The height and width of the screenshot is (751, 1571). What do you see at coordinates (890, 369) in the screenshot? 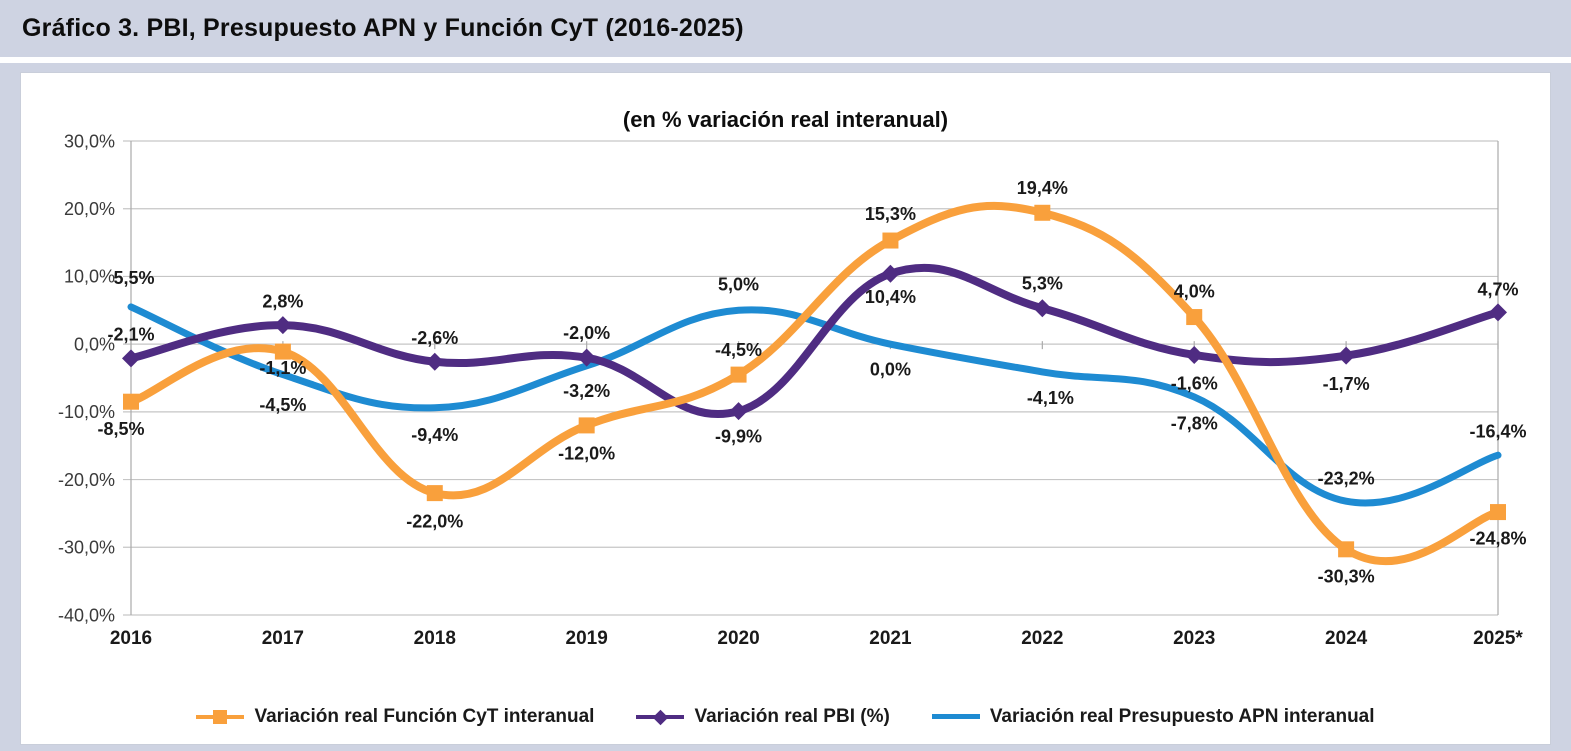
I see `data-label: 0,0%` at bounding box center [890, 369].